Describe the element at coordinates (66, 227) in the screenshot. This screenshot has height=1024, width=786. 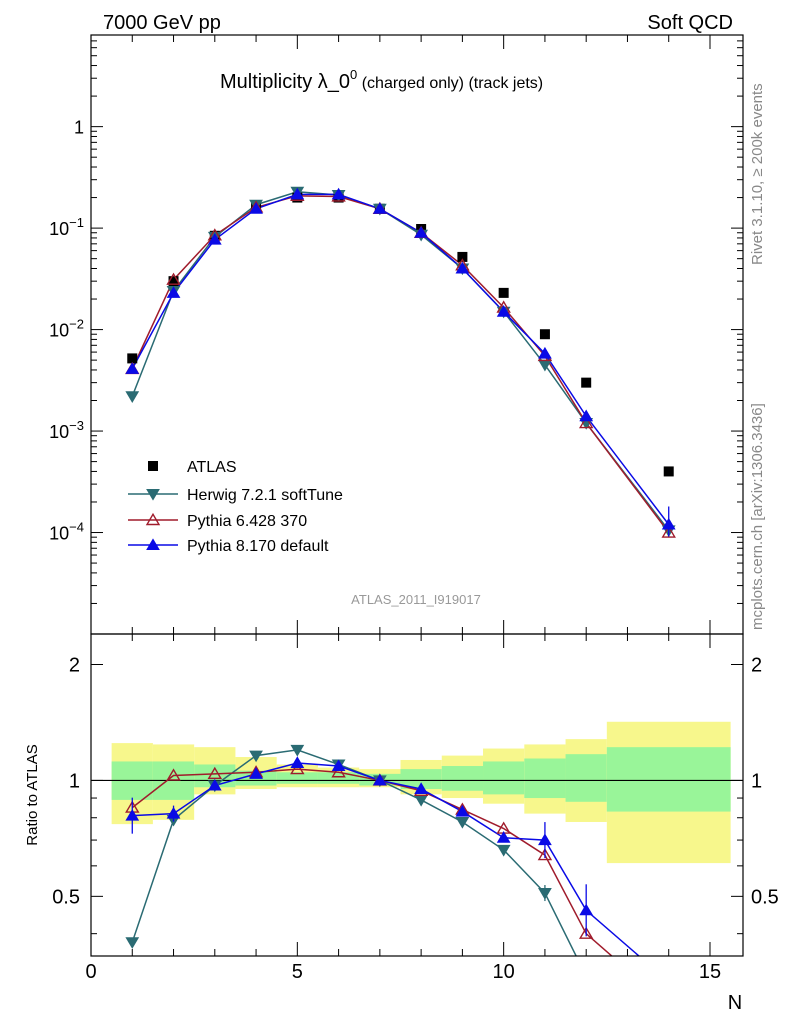
I see `y-tick-label: 10⁻¹` at that location.